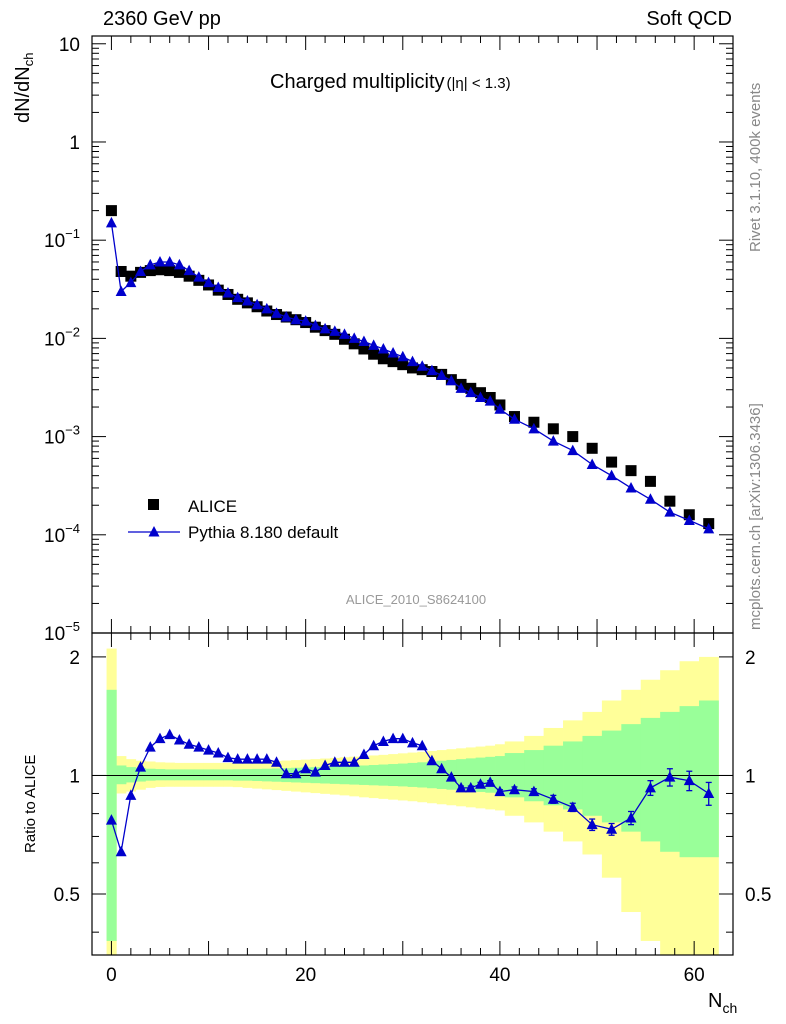 The height and width of the screenshot is (1024, 786). I want to click on legend-marker-alice, so click(153, 504).